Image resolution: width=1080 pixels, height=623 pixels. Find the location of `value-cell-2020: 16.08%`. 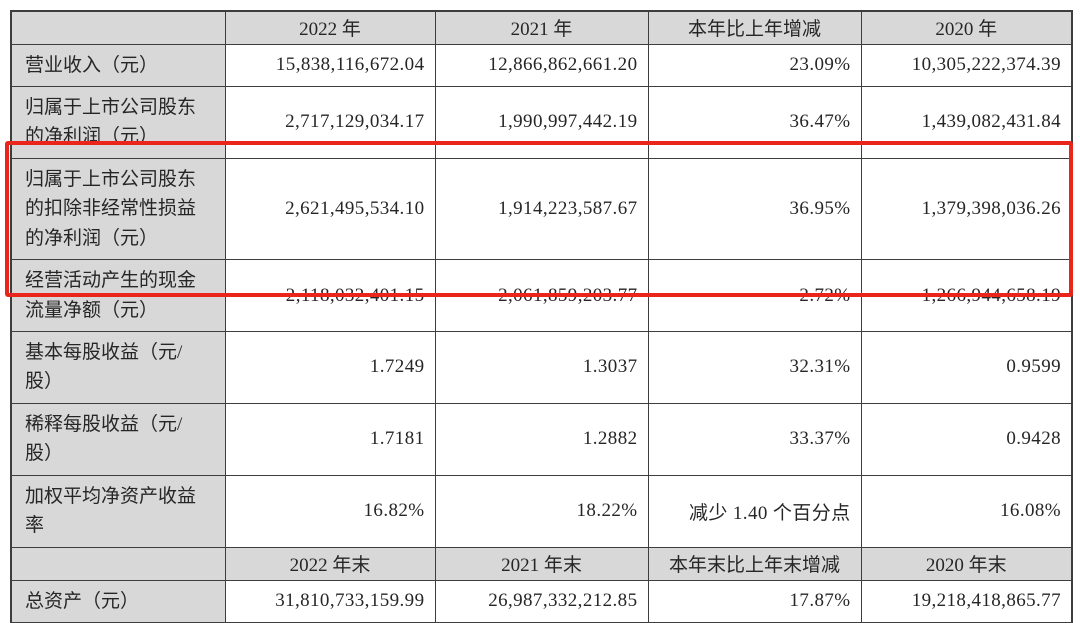

value-cell-2020: 16.08% is located at coordinates (966, 511).